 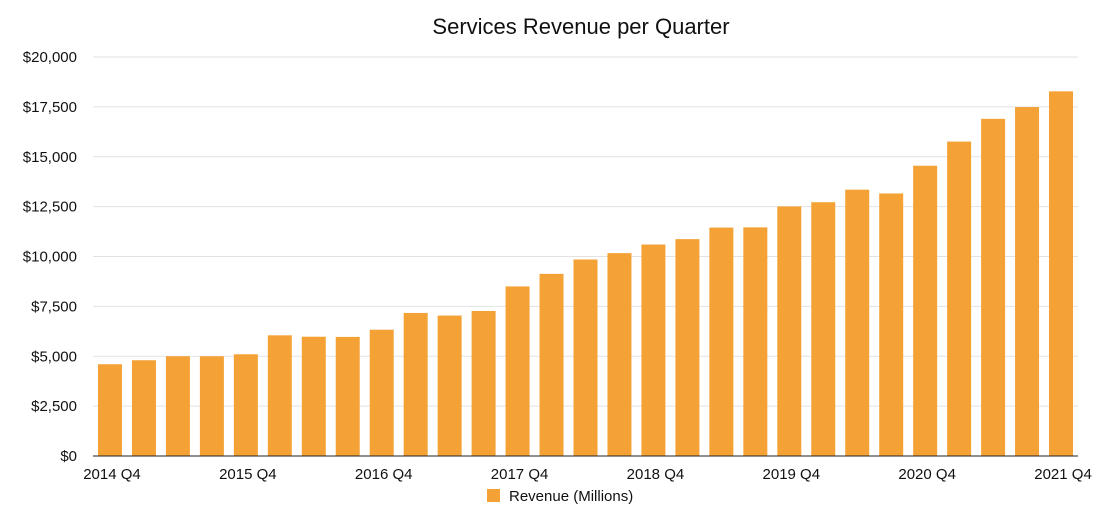 I want to click on x-tick-label: 2015 Q4, so click(x=248, y=474).